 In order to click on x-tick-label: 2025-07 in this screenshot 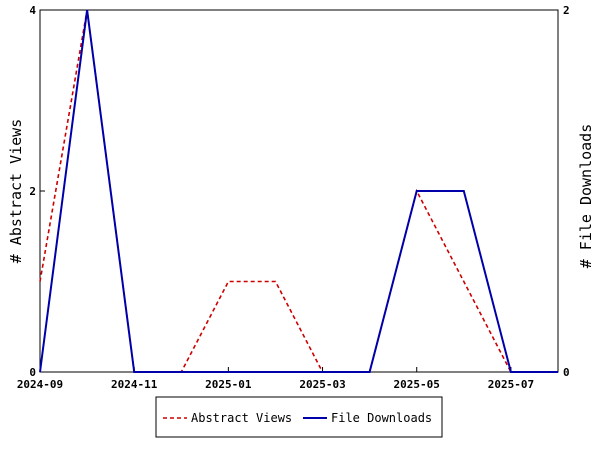, I will do `click(511, 384)`.